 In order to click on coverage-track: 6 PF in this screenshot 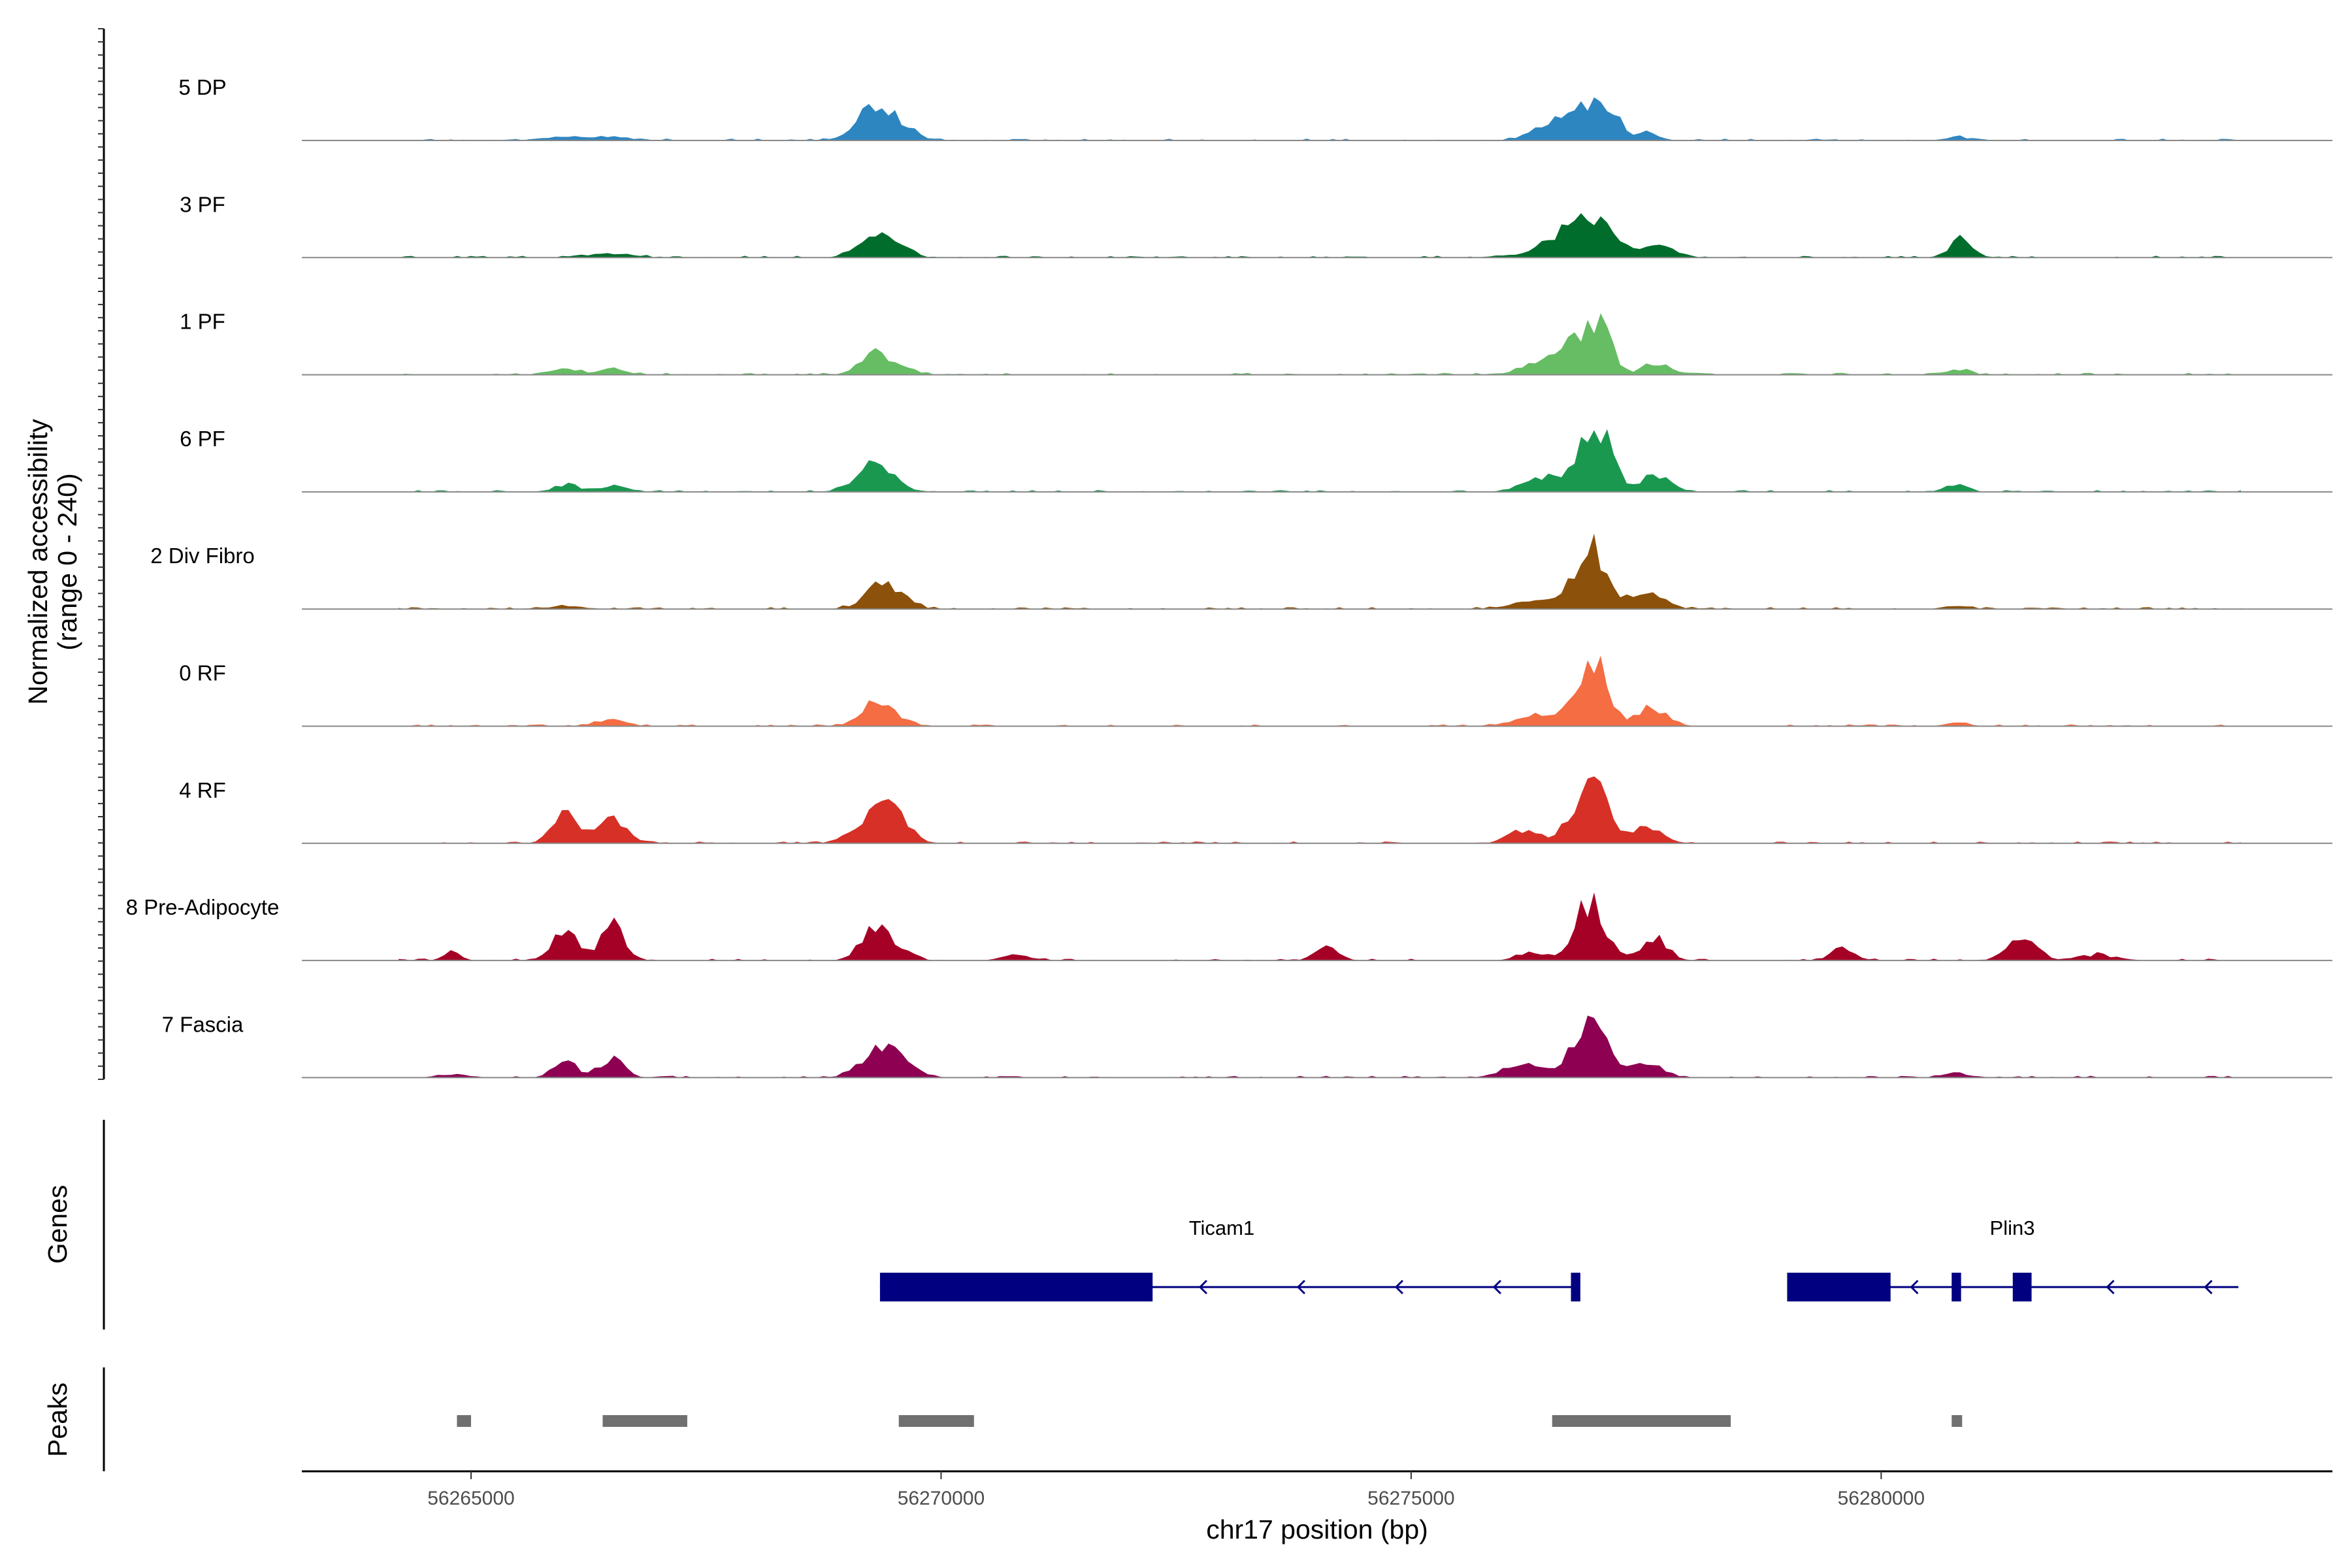, I will do `click(1256, 460)`.